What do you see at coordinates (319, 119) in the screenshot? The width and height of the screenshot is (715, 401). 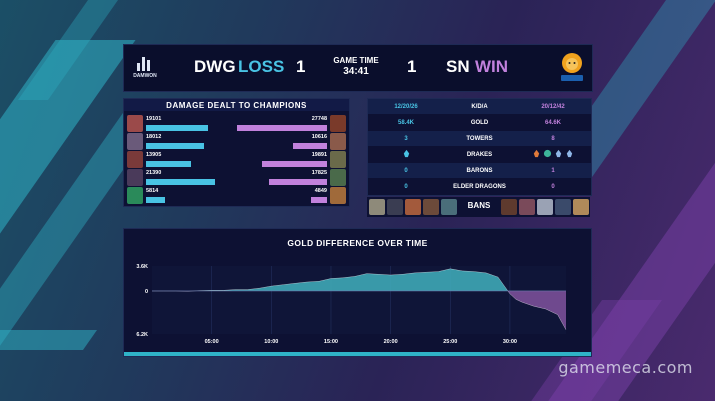 I see `right-damage-value: 27748` at bounding box center [319, 119].